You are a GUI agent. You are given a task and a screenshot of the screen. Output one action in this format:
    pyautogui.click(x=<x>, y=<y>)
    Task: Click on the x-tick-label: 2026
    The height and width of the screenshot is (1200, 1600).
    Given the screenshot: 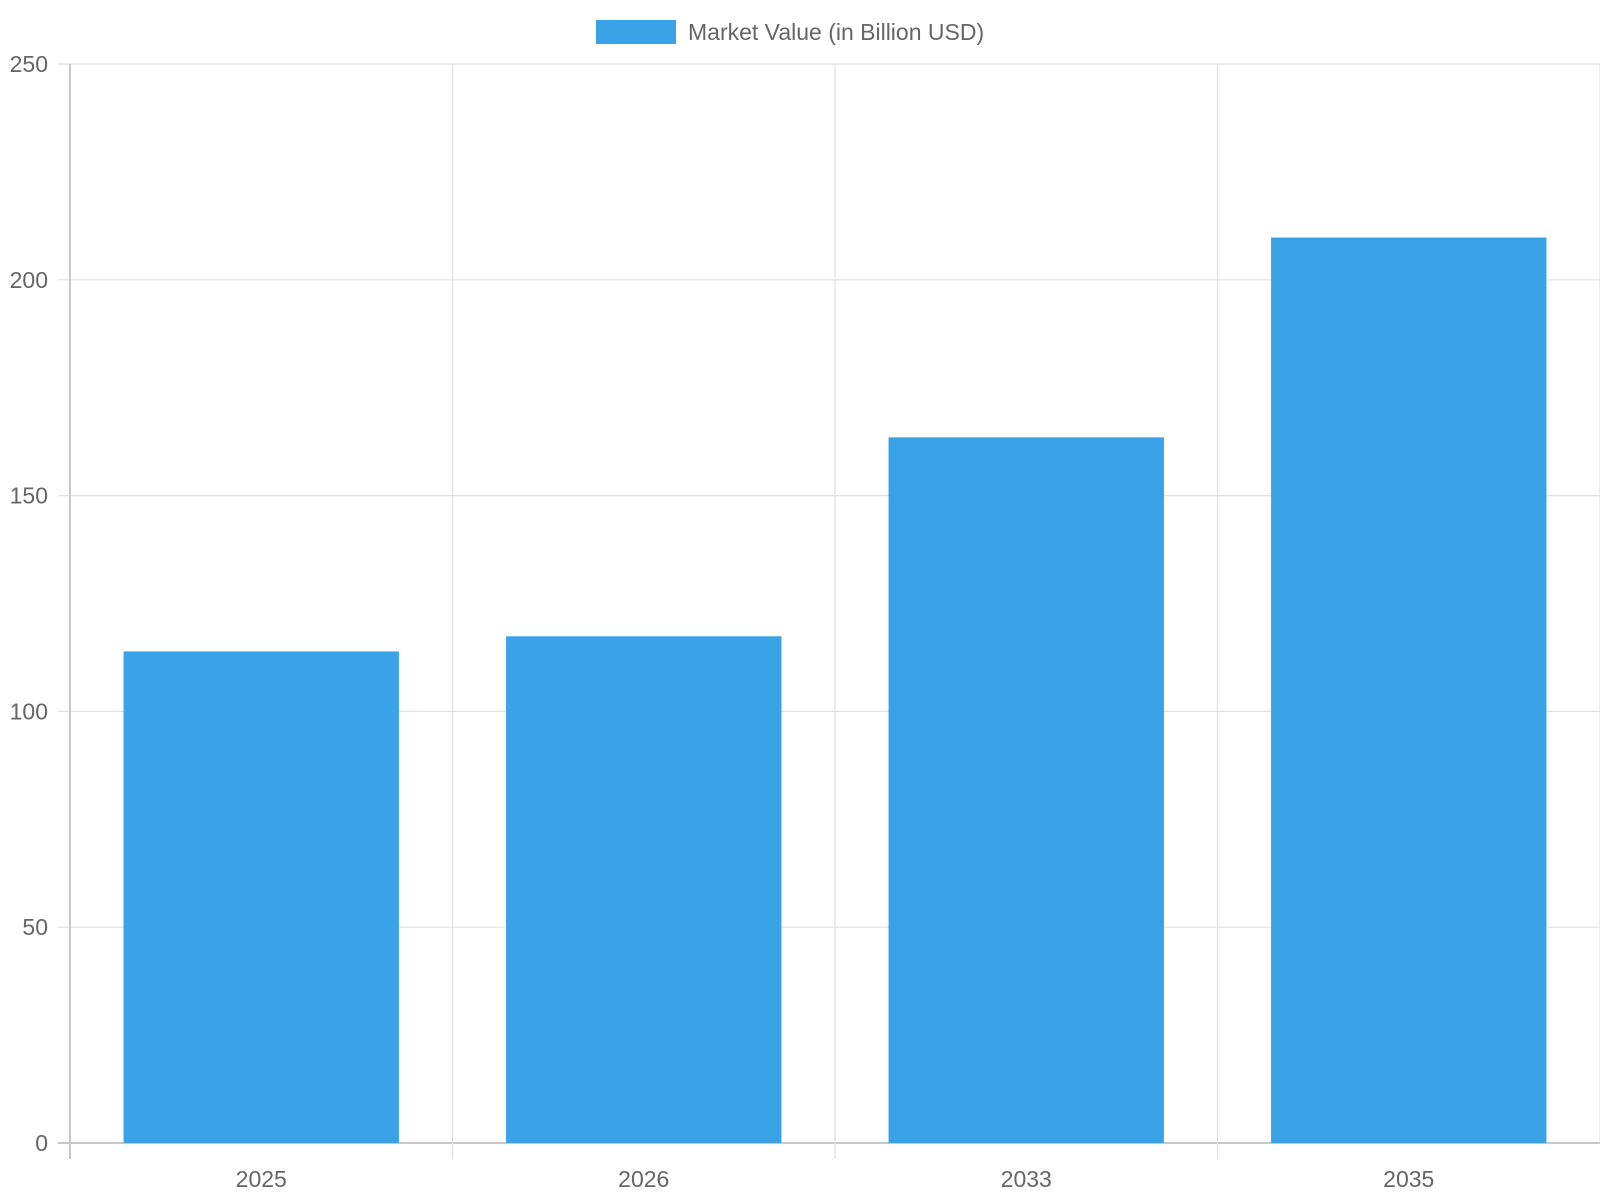 What is the action you would take?
    pyautogui.click(x=643, y=1179)
    